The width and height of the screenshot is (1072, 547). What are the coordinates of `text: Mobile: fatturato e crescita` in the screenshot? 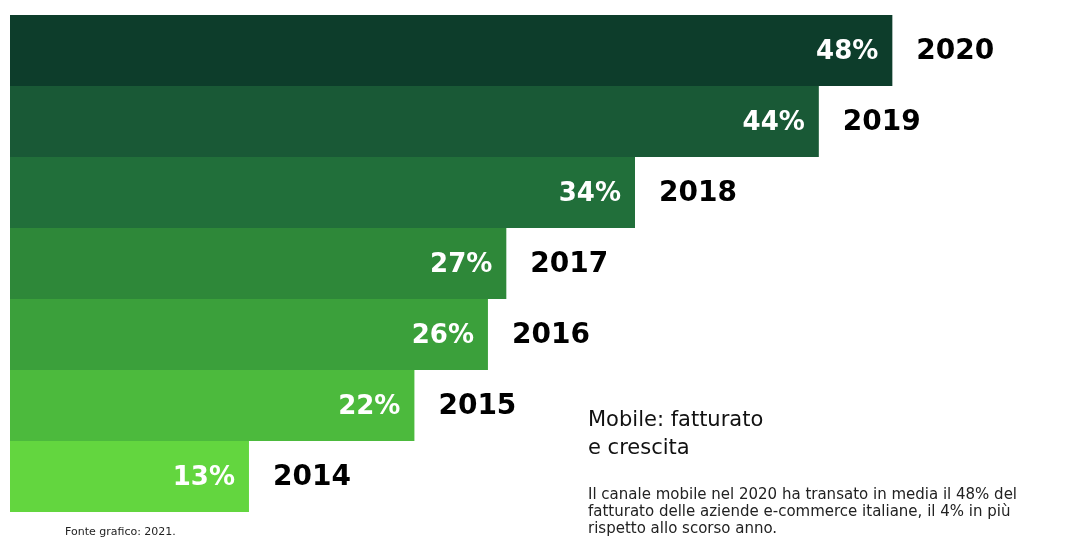 It's located at (676, 433).